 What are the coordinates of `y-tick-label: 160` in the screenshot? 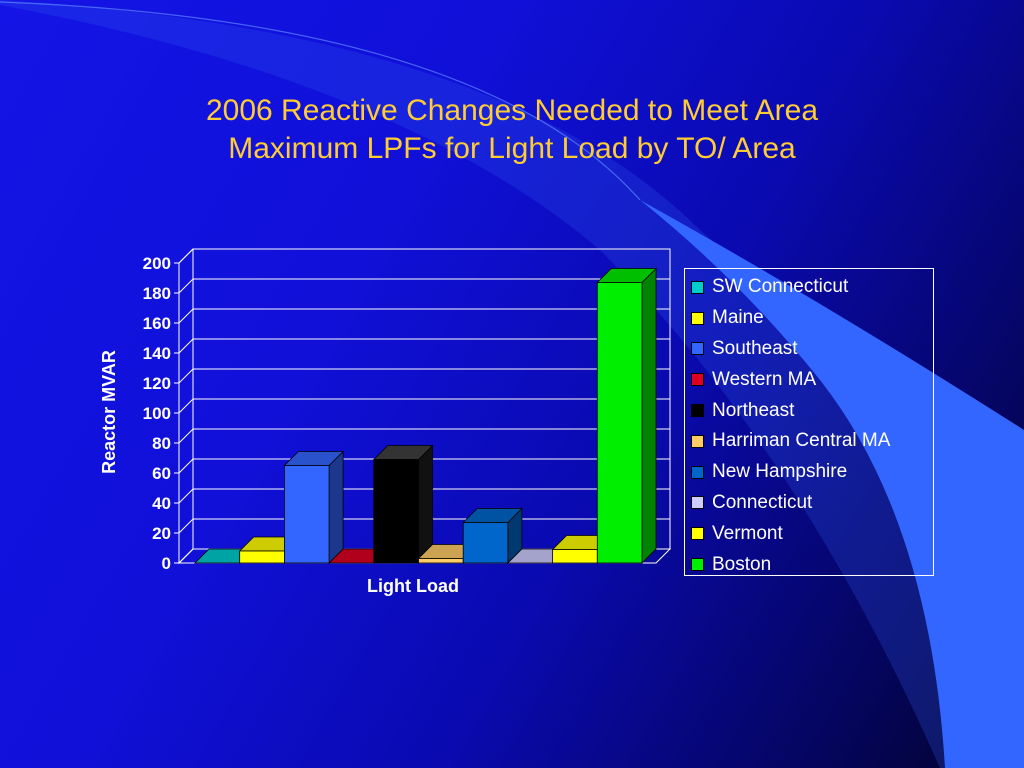 It's located at (157, 323).